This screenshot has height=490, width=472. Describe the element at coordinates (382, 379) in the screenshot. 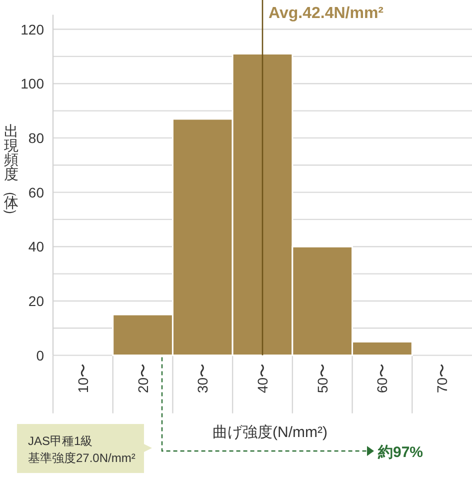

I see `x-tick-label: 60〜` at that location.